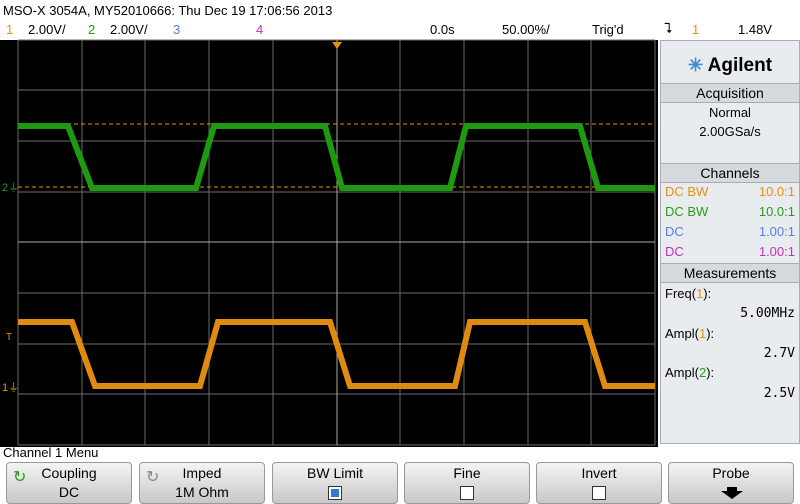 The width and height of the screenshot is (800, 504). What do you see at coordinates (336, 354) in the screenshot?
I see `channel-1-waveform` at bounding box center [336, 354].